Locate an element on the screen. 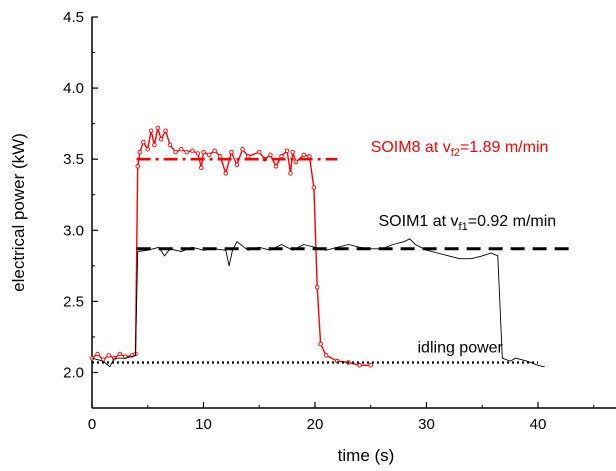 The height and width of the screenshot is (471, 616). y-tick-label: 4.5 is located at coordinates (73, 17).